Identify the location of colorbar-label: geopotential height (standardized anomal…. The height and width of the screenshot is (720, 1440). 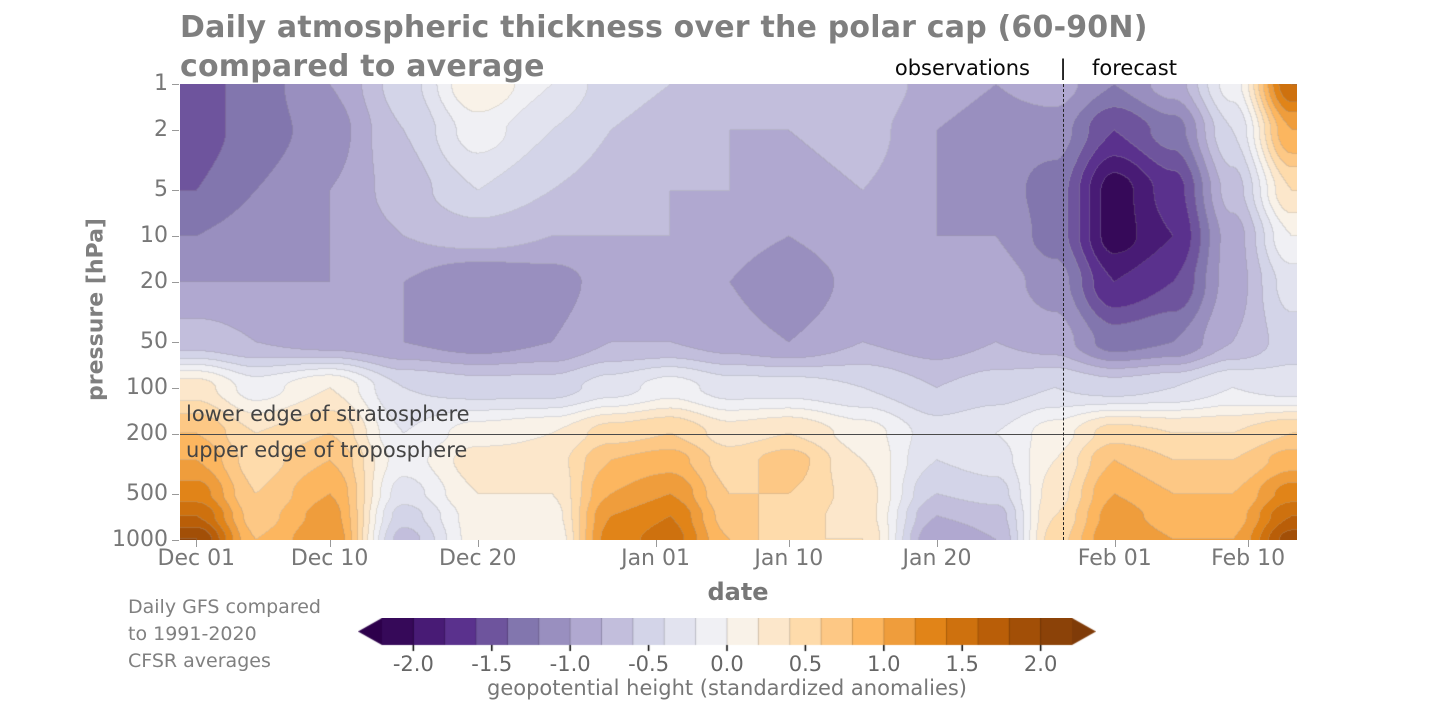
(727, 688).